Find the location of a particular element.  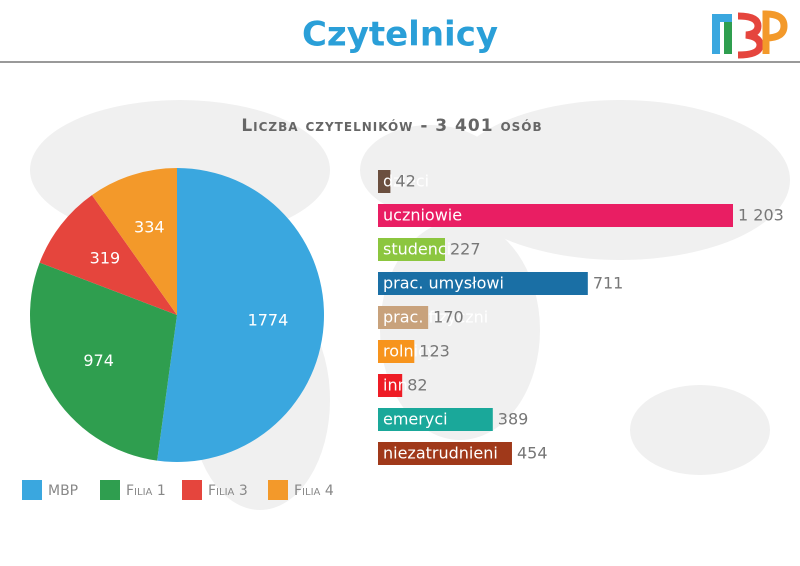

bar-value: 454 is located at coordinates (532, 453).